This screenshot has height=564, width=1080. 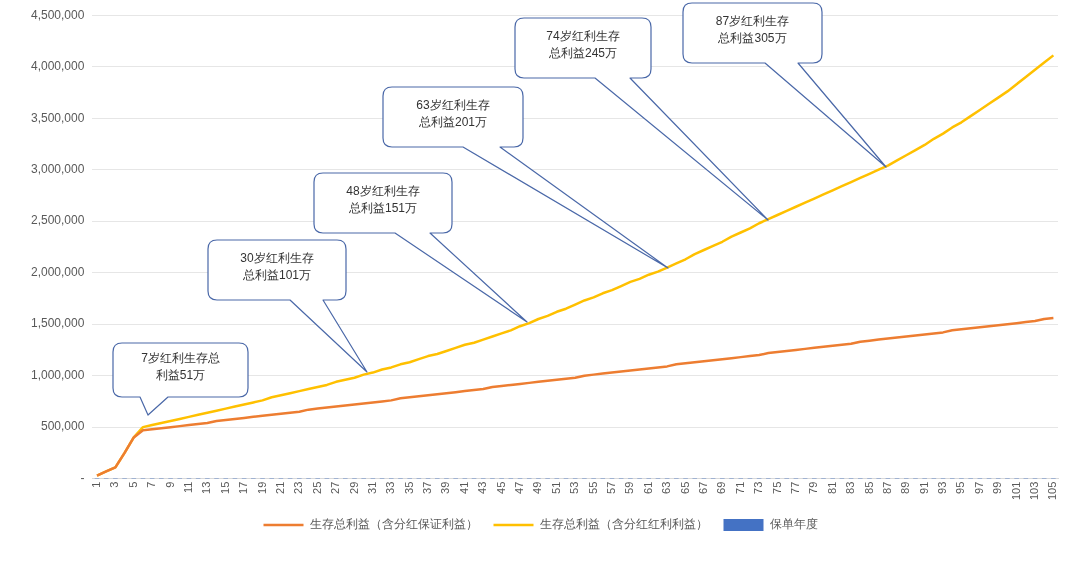 I want to click on x-tick-label: 1, so click(x=96, y=484).